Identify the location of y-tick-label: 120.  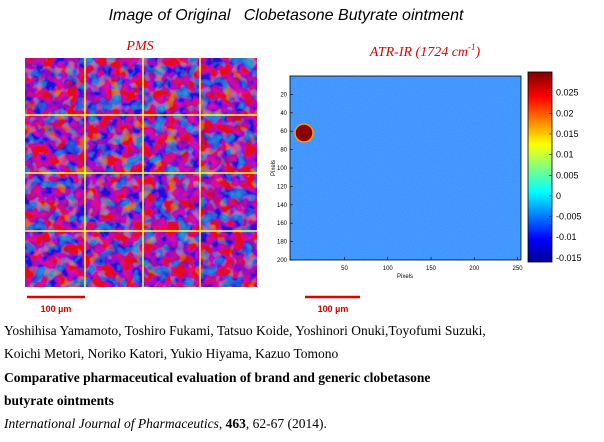
(282, 187).